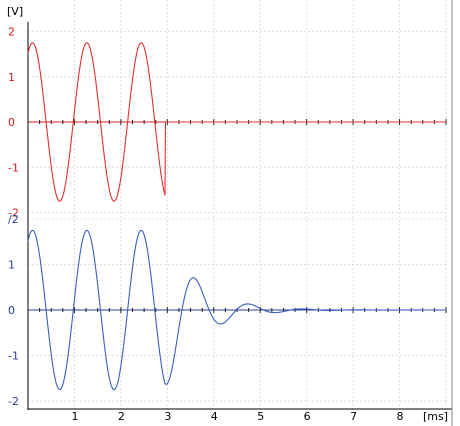 This screenshot has height=426, width=460. Describe the element at coordinates (400, 416) in the screenshot. I see `x-tick-label: 8` at that location.